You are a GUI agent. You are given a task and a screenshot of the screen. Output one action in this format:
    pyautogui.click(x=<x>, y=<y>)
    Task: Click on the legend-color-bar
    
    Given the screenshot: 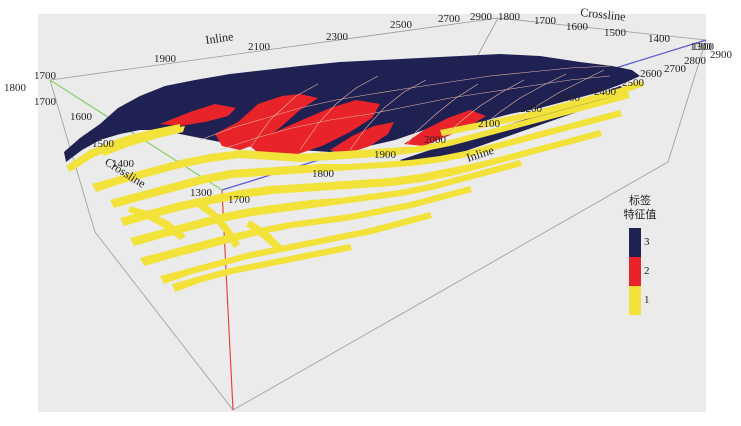 What is the action you would take?
    pyautogui.click(x=635, y=271)
    